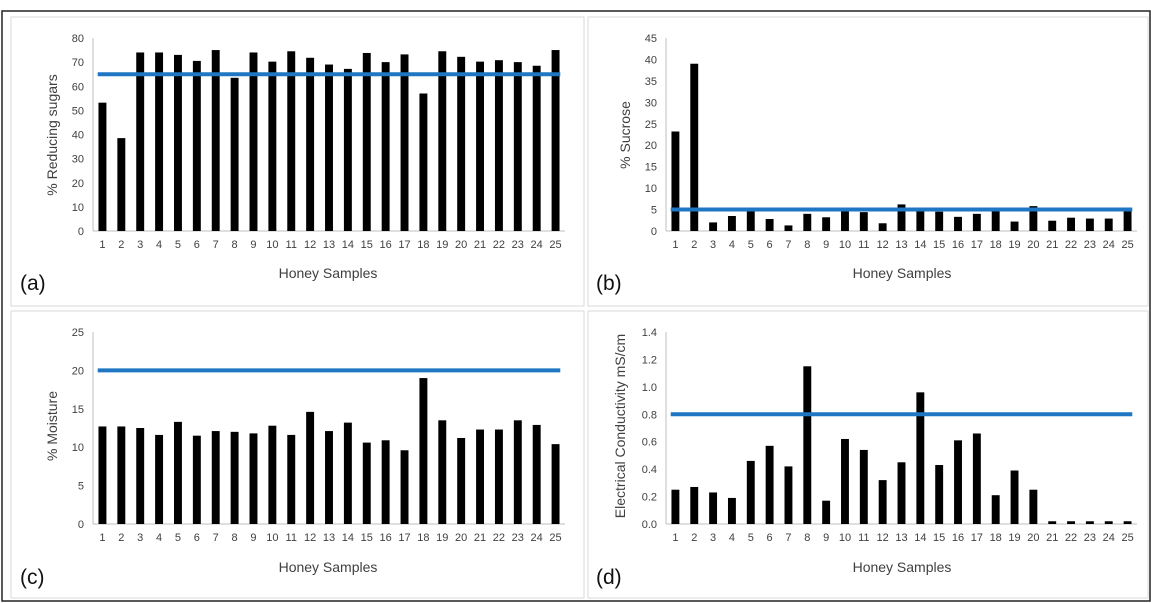 Image resolution: width=1151 pixels, height=603 pixels. I want to click on x-tick-label: 21, so click(1052, 538).